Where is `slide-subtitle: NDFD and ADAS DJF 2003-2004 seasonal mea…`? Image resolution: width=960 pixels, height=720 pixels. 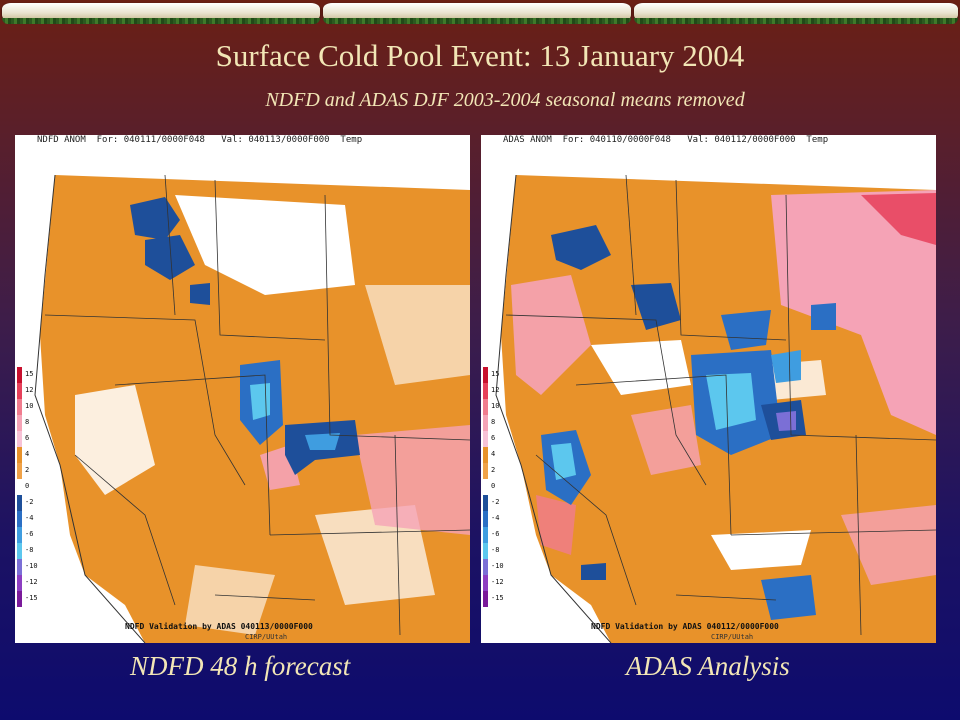
slide-subtitle: NDFD and ADAS DJF 2003-2004 seasonal mea… is located at coordinates (505, 100).